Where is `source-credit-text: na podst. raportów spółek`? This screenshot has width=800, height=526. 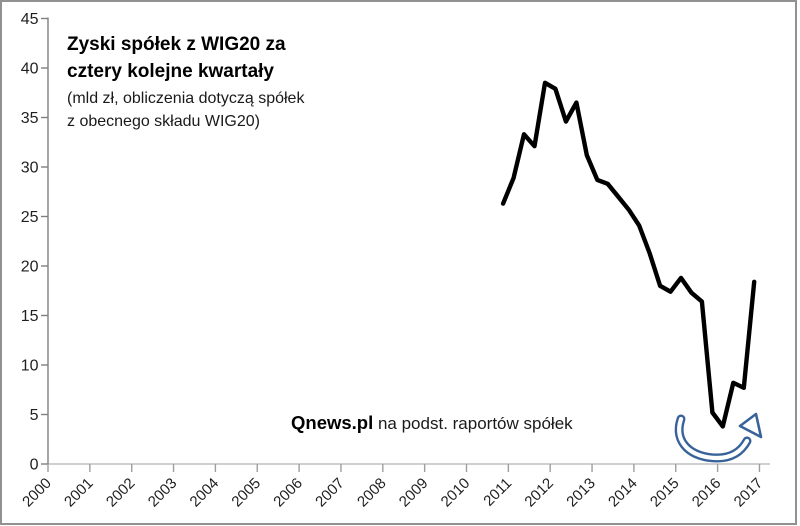
source-credit-text: na podst. raportów spółek is located at coordinates (473, 423).